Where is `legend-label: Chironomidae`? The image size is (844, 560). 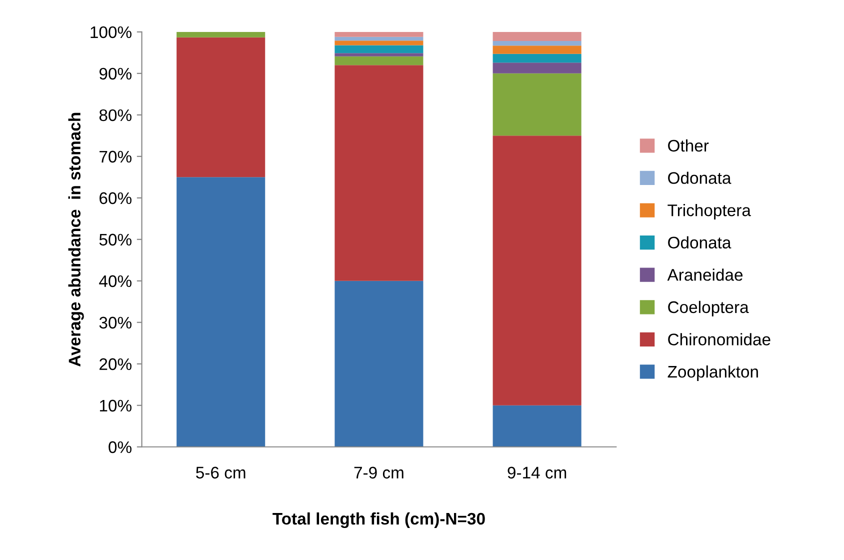 legend-label: Chironomidae is located at coordinates (719, 339).